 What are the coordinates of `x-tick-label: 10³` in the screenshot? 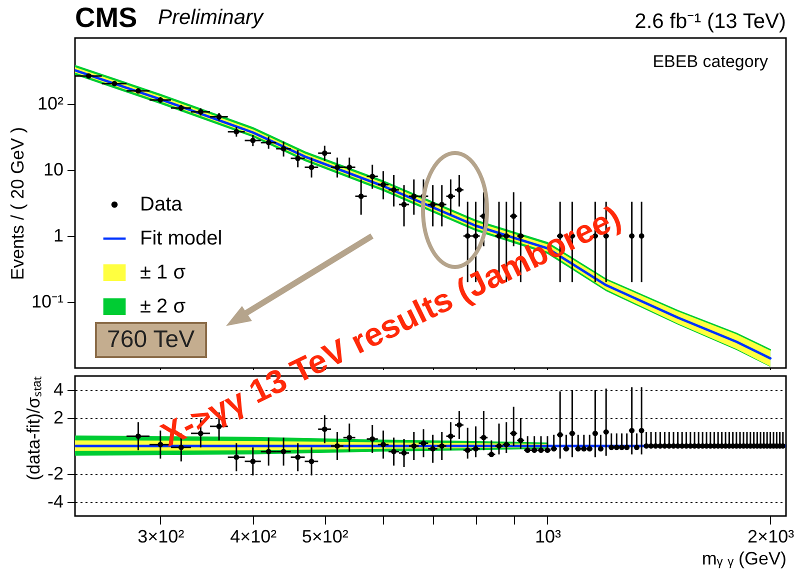 It's located at (547, 536).